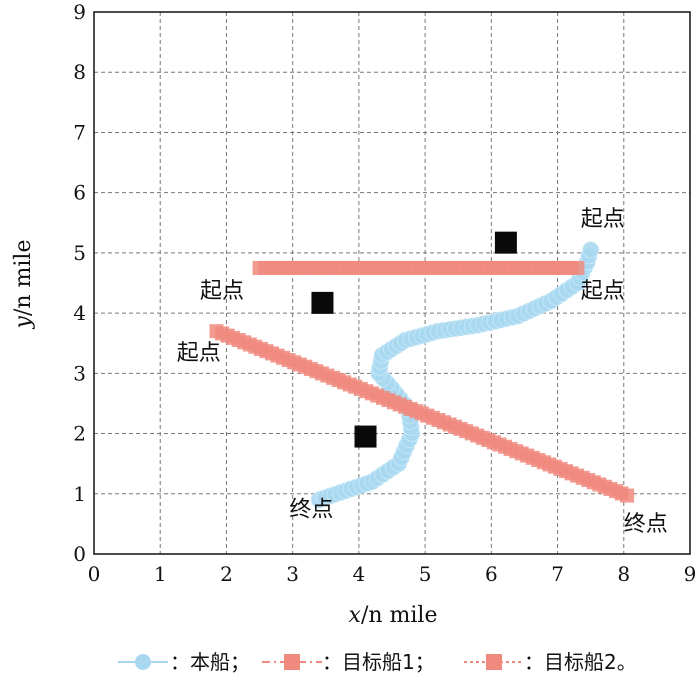 This screenshot has height=684, width=700. Describe the element at coordinates (23, 278) in the screenshot. I see `y-axis-unit: /n mile` at that location.